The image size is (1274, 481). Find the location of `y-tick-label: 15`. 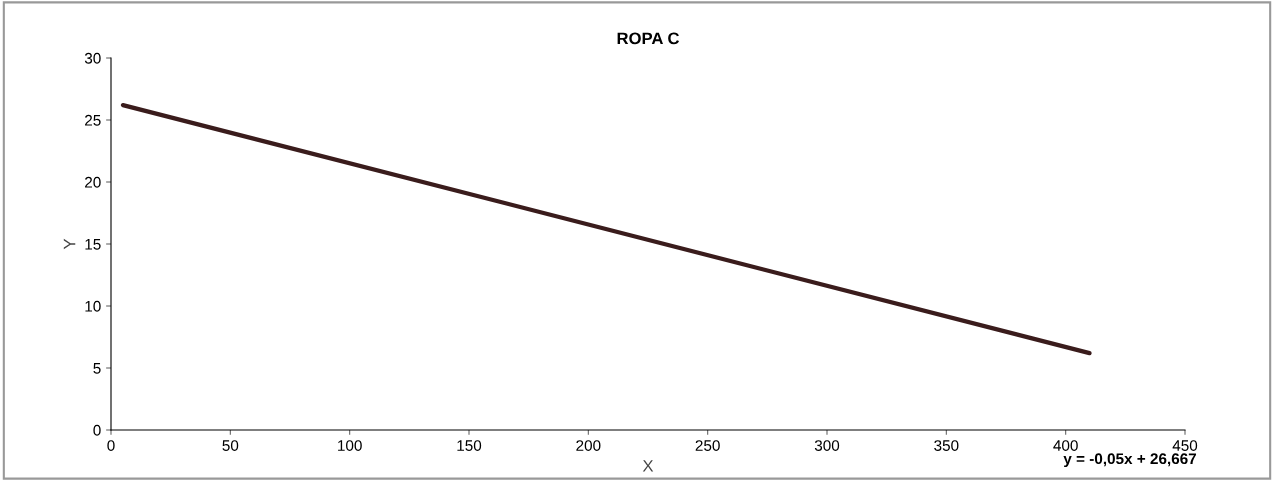

y-tick-label: 15 is located at coordinates (93, 244).